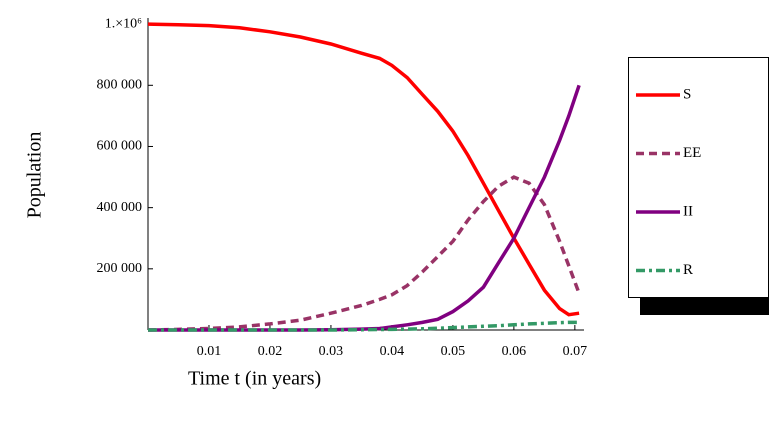  What do you see at coordinates (120, 146) in the screenshot?
I see `y-tick-label: 600 000` at bounding box center [120, 146].